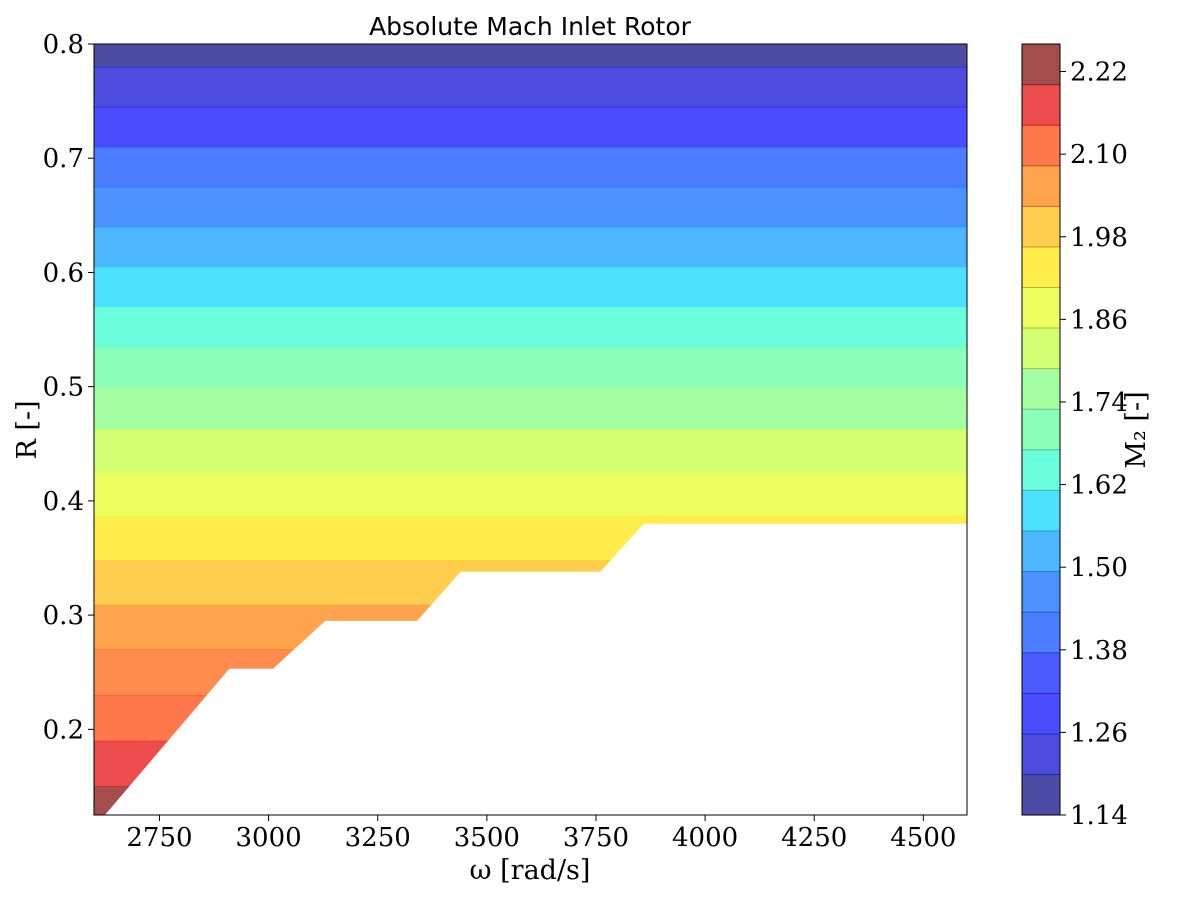  What do you see at coordinates (1099, 320) in the screenshot?
I see `colorbar-tick-label: 1.86` at bounding box center [1099, 320].